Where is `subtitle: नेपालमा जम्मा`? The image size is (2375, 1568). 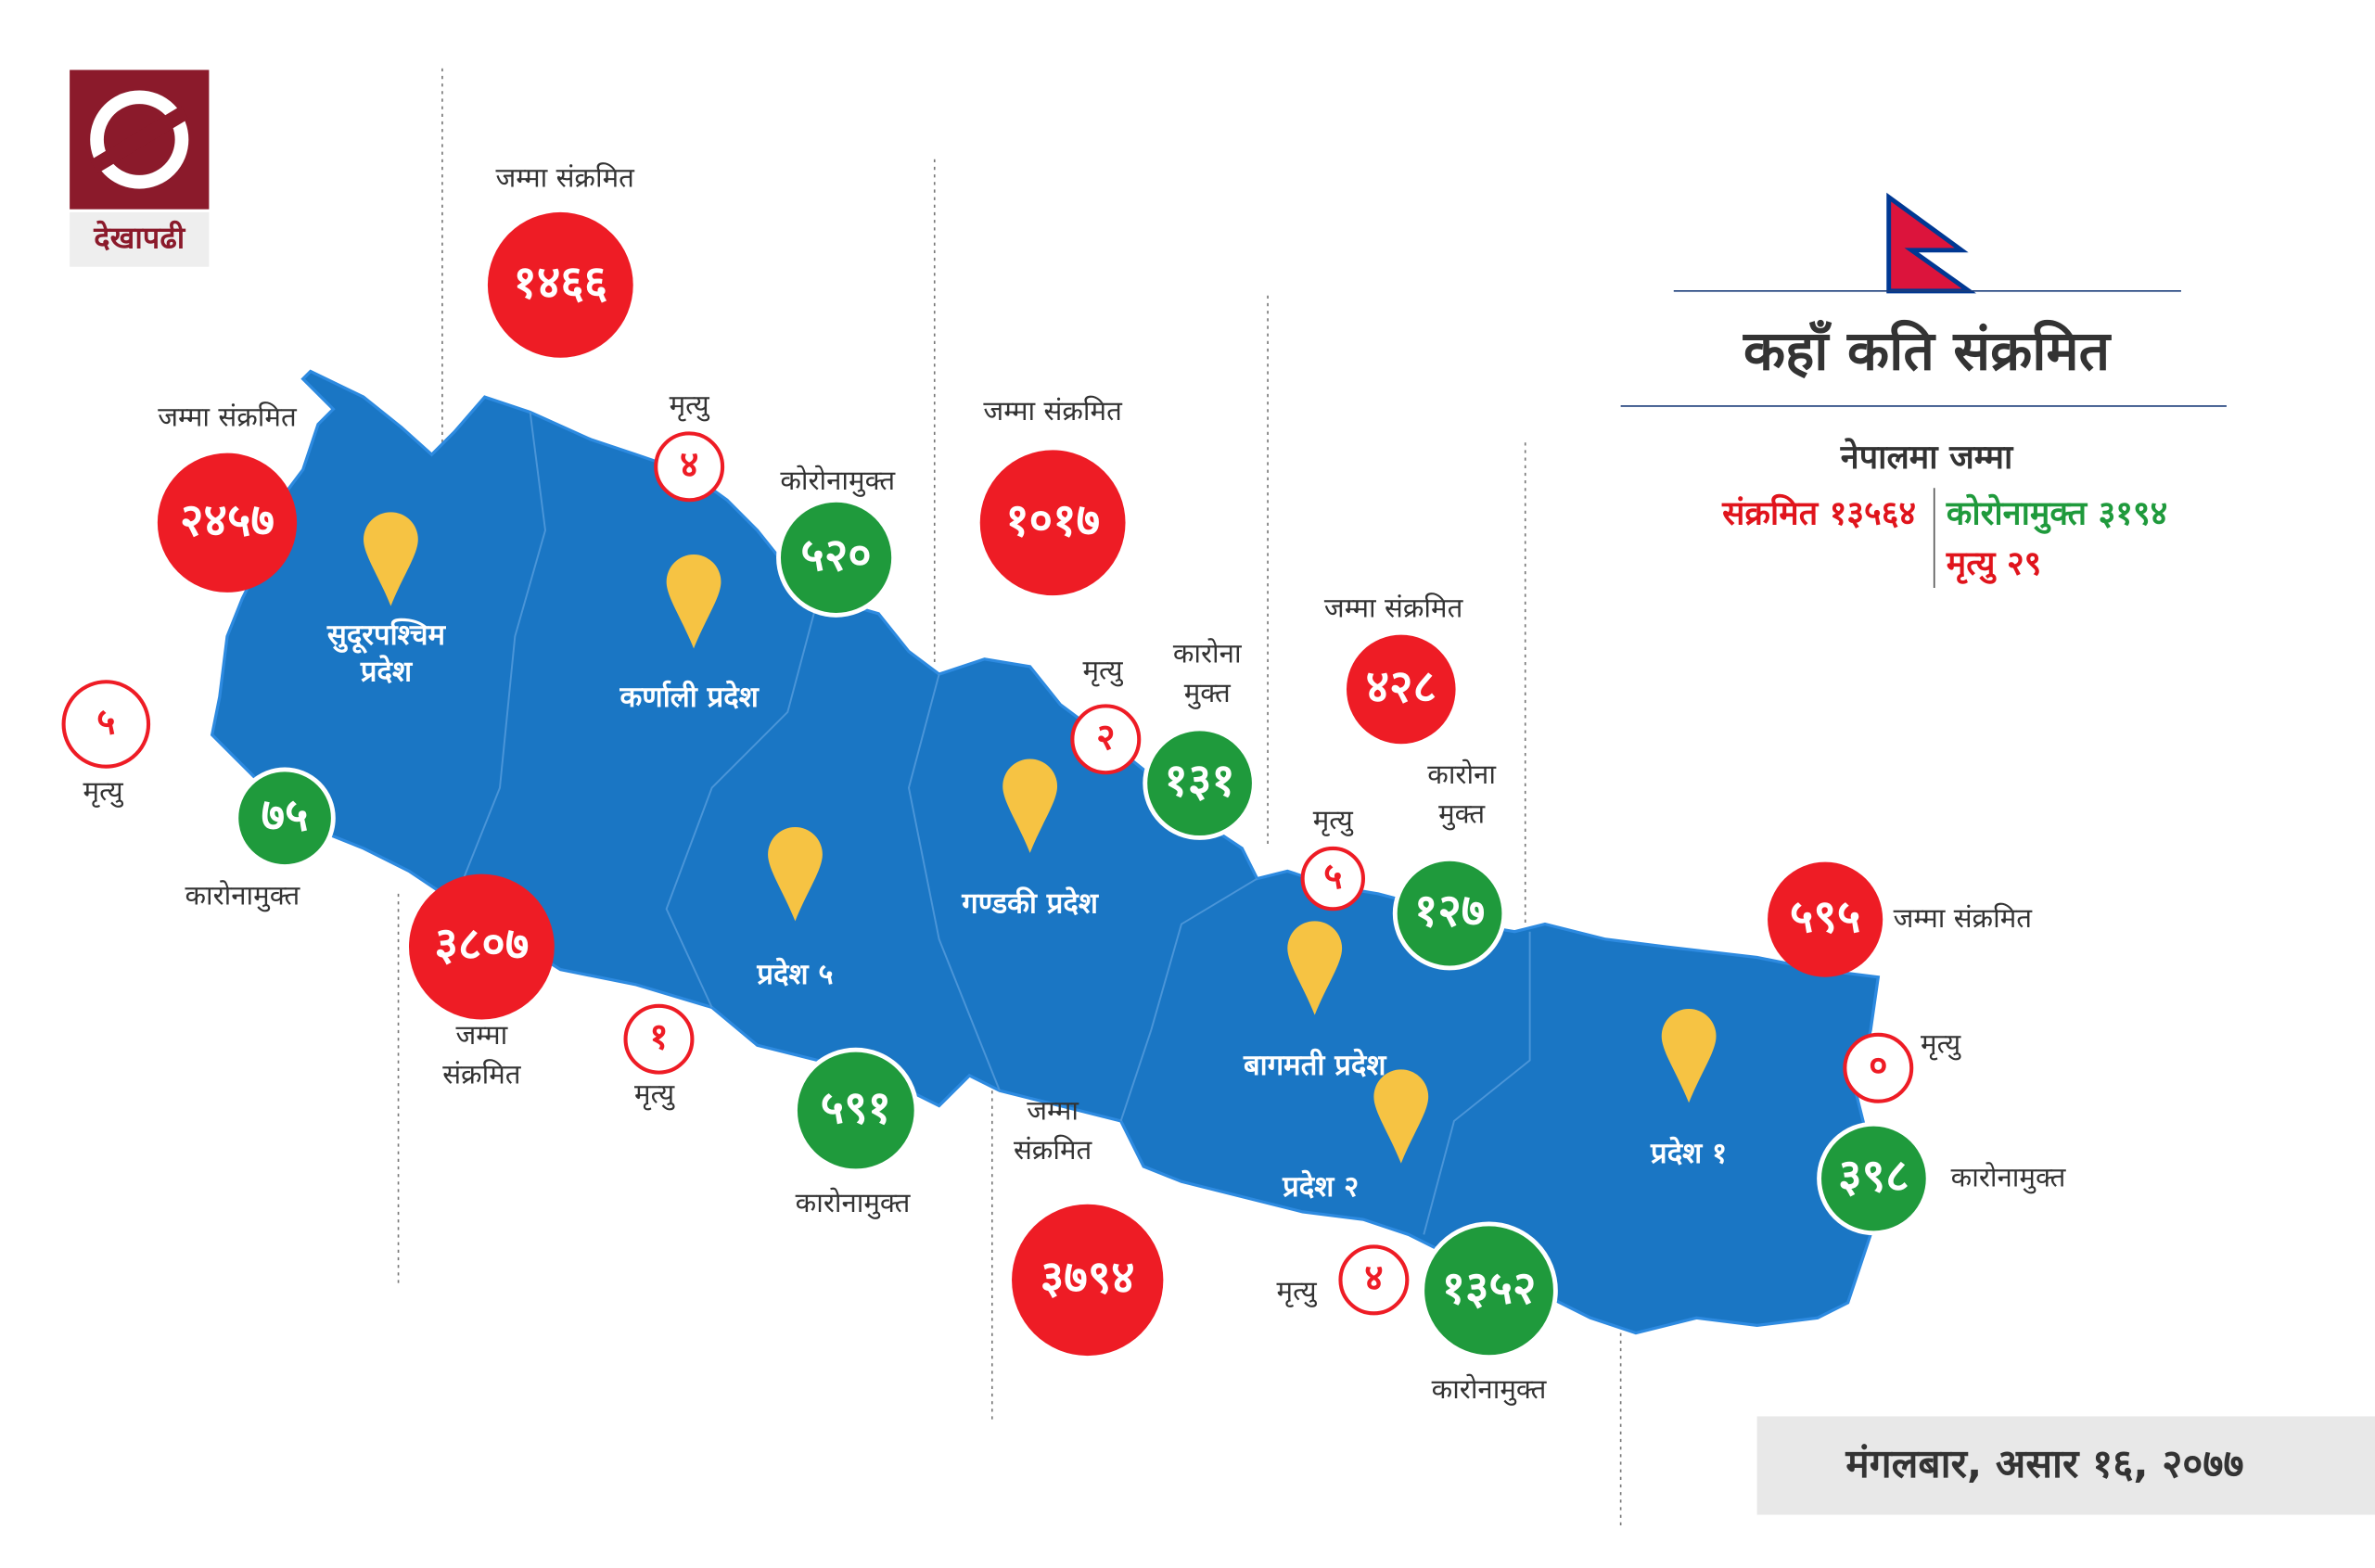 subtitle: नेपालमा जम्मा is located at coordinates (1927, 457).